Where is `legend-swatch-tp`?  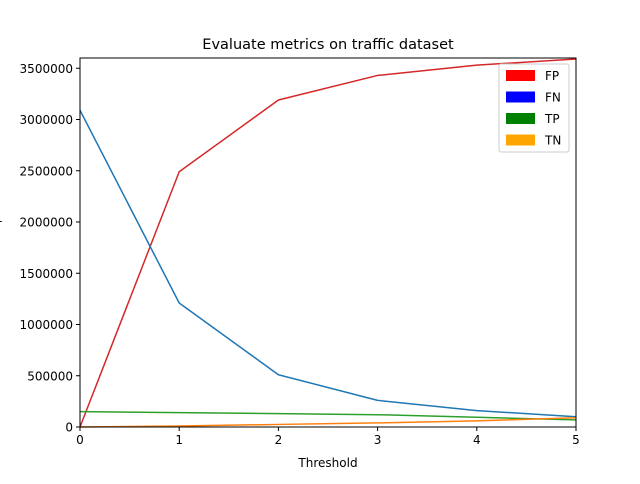
legend-swatch-tp is located at coordinates (520, 118).